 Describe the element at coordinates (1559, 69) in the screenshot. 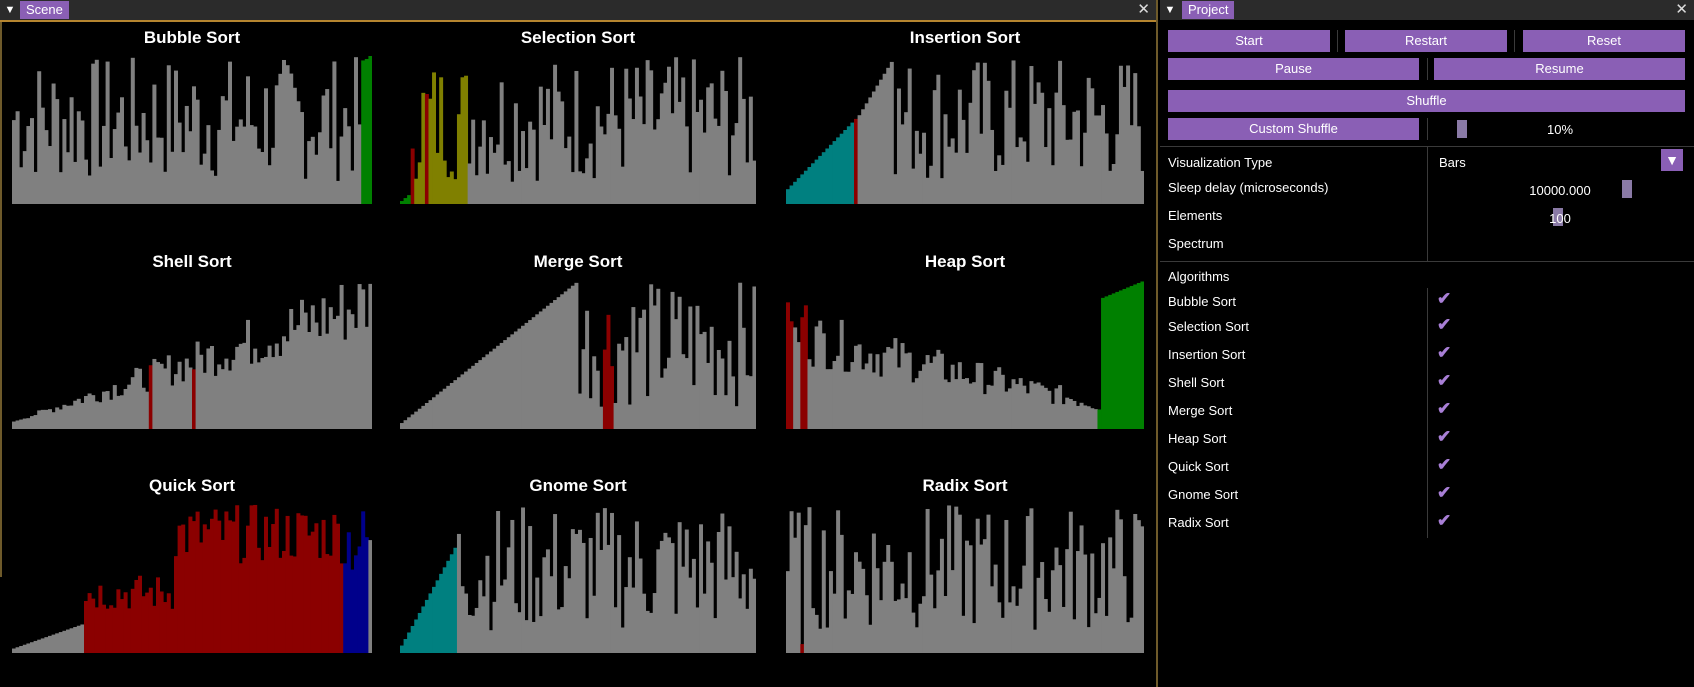

I see `resume-button: Resume` at that location.